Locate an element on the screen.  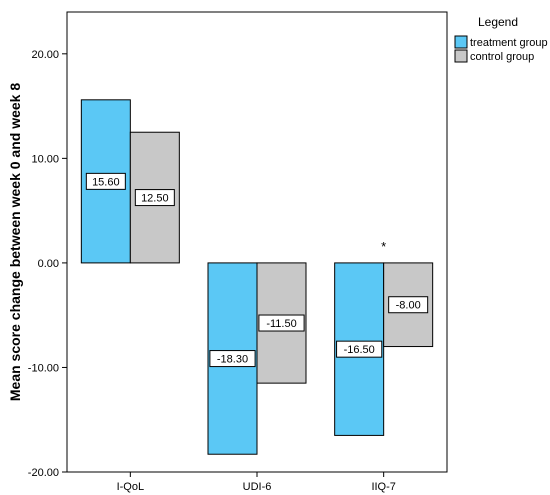
data-label: 12.50 is located at coordinates (155, 199).